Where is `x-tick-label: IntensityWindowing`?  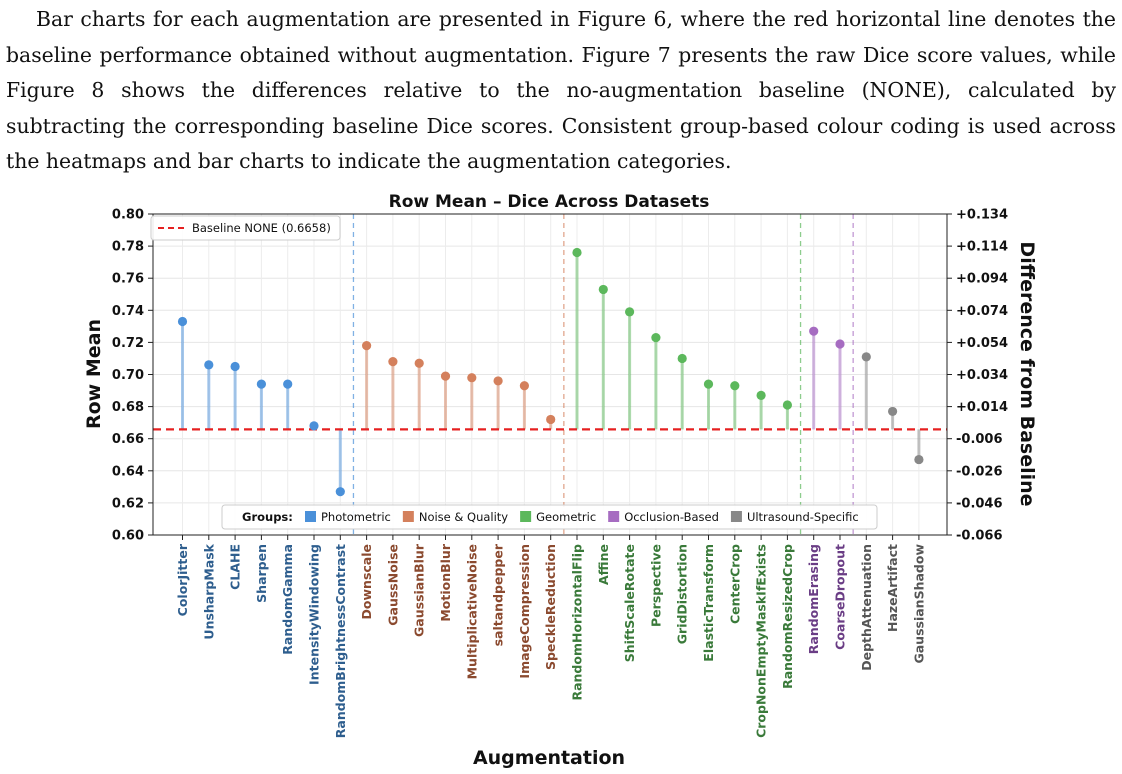 x-tick-label: IntensityWindowing is located at coordinates (314, 614).